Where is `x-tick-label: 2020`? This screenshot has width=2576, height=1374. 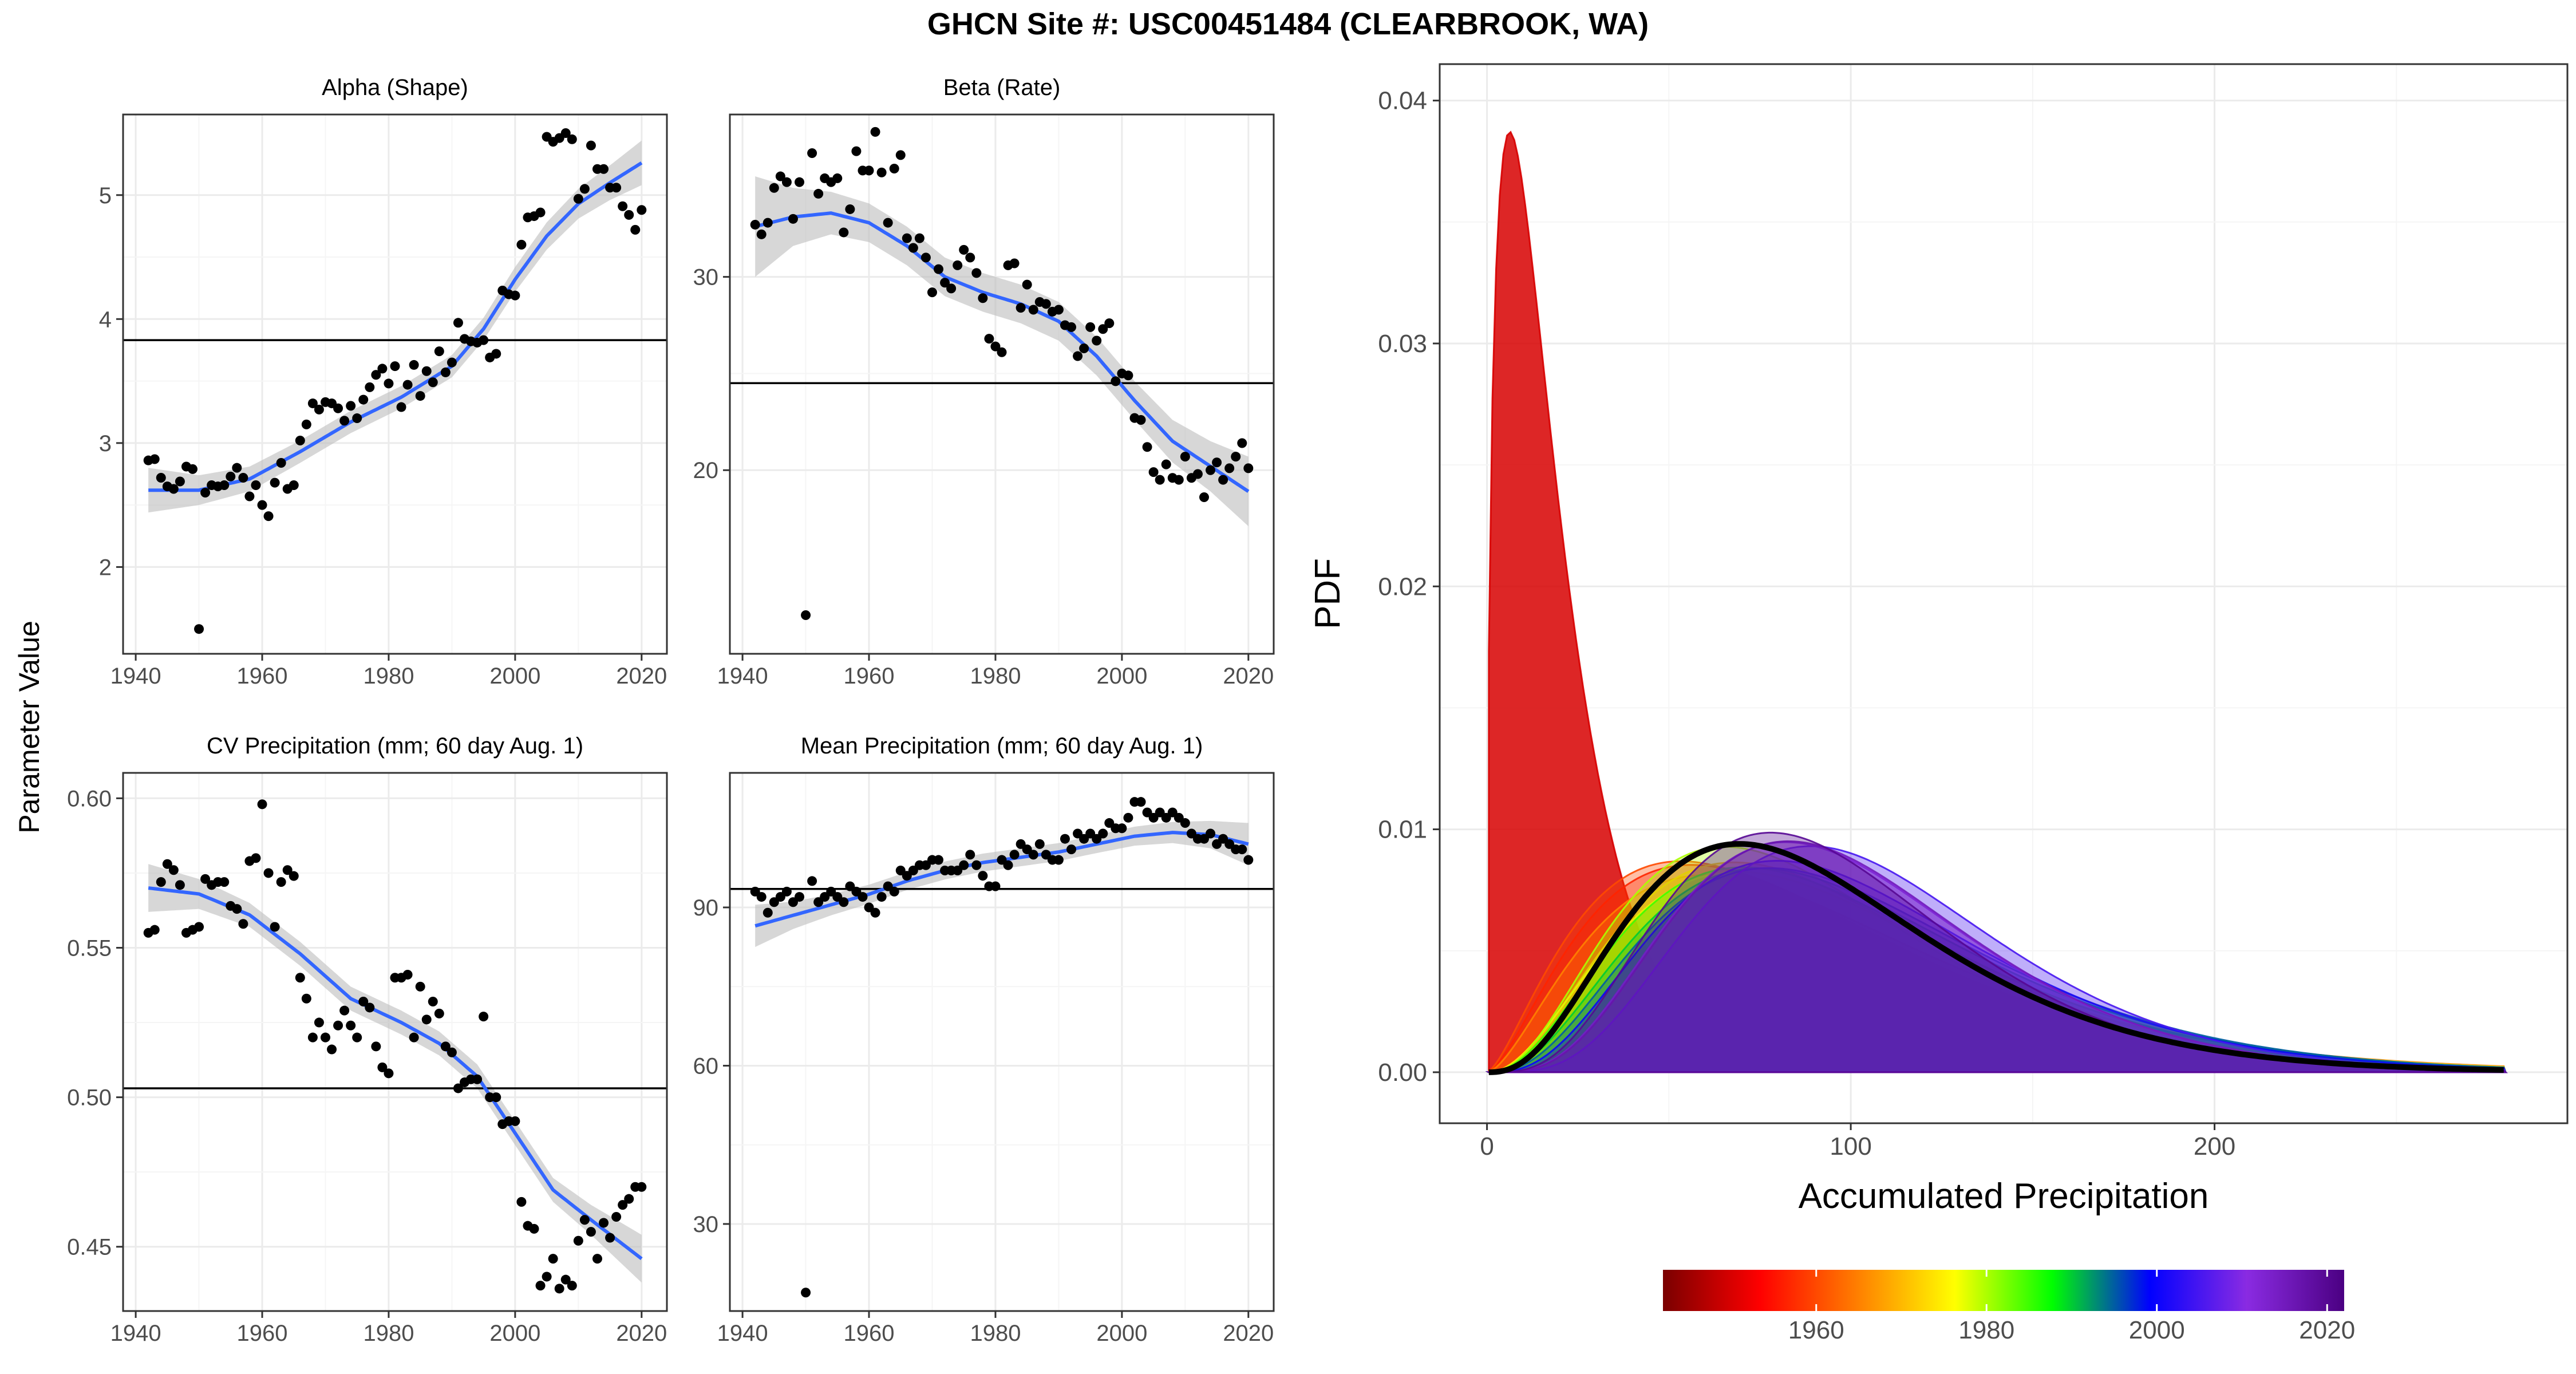
x-tick-label: 2020 is located at coordinates (1248, 677).